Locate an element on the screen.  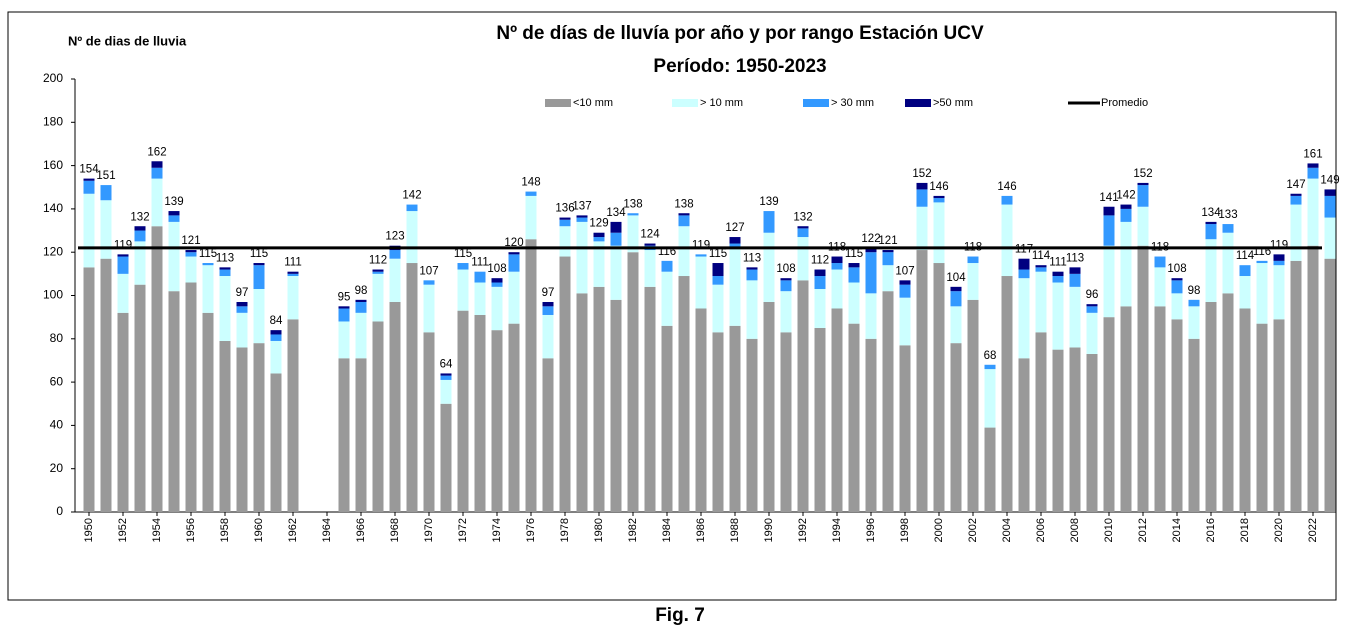
total-label: 134 is located at coordinates (1211, 213).